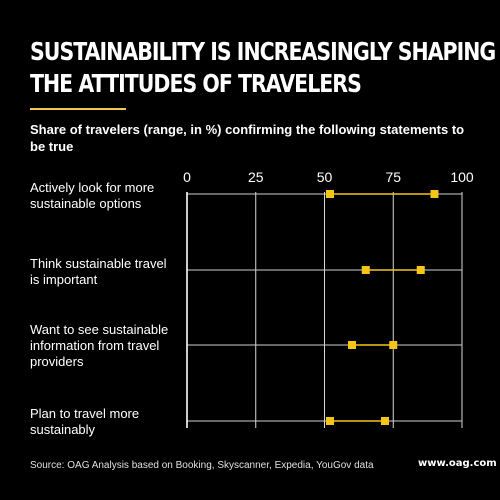  I want to click on row-label-1-line-2: sustainable options, so click(86, 203).